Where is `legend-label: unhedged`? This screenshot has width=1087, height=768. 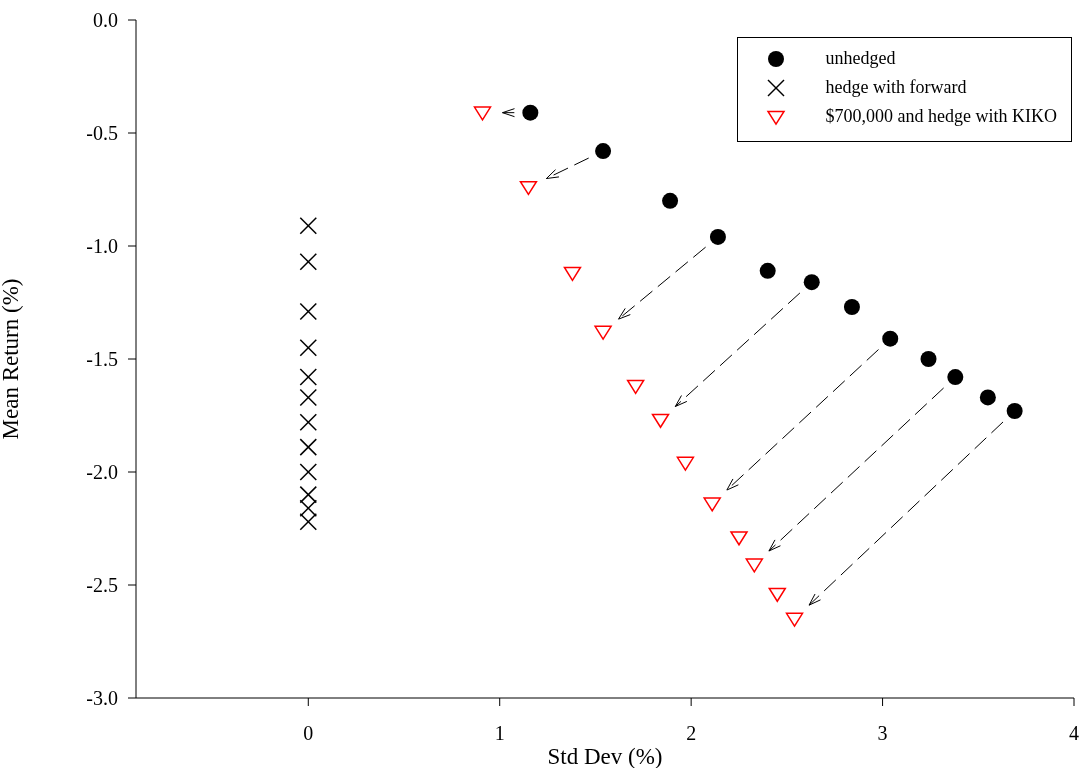
legend-label: unhedged is located at coordinates (860, 58).